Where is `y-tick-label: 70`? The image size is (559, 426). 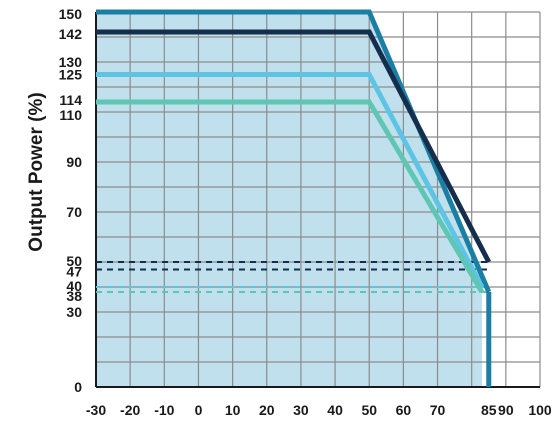 y-tick-label: 70 is located at coordinates (74, 212).